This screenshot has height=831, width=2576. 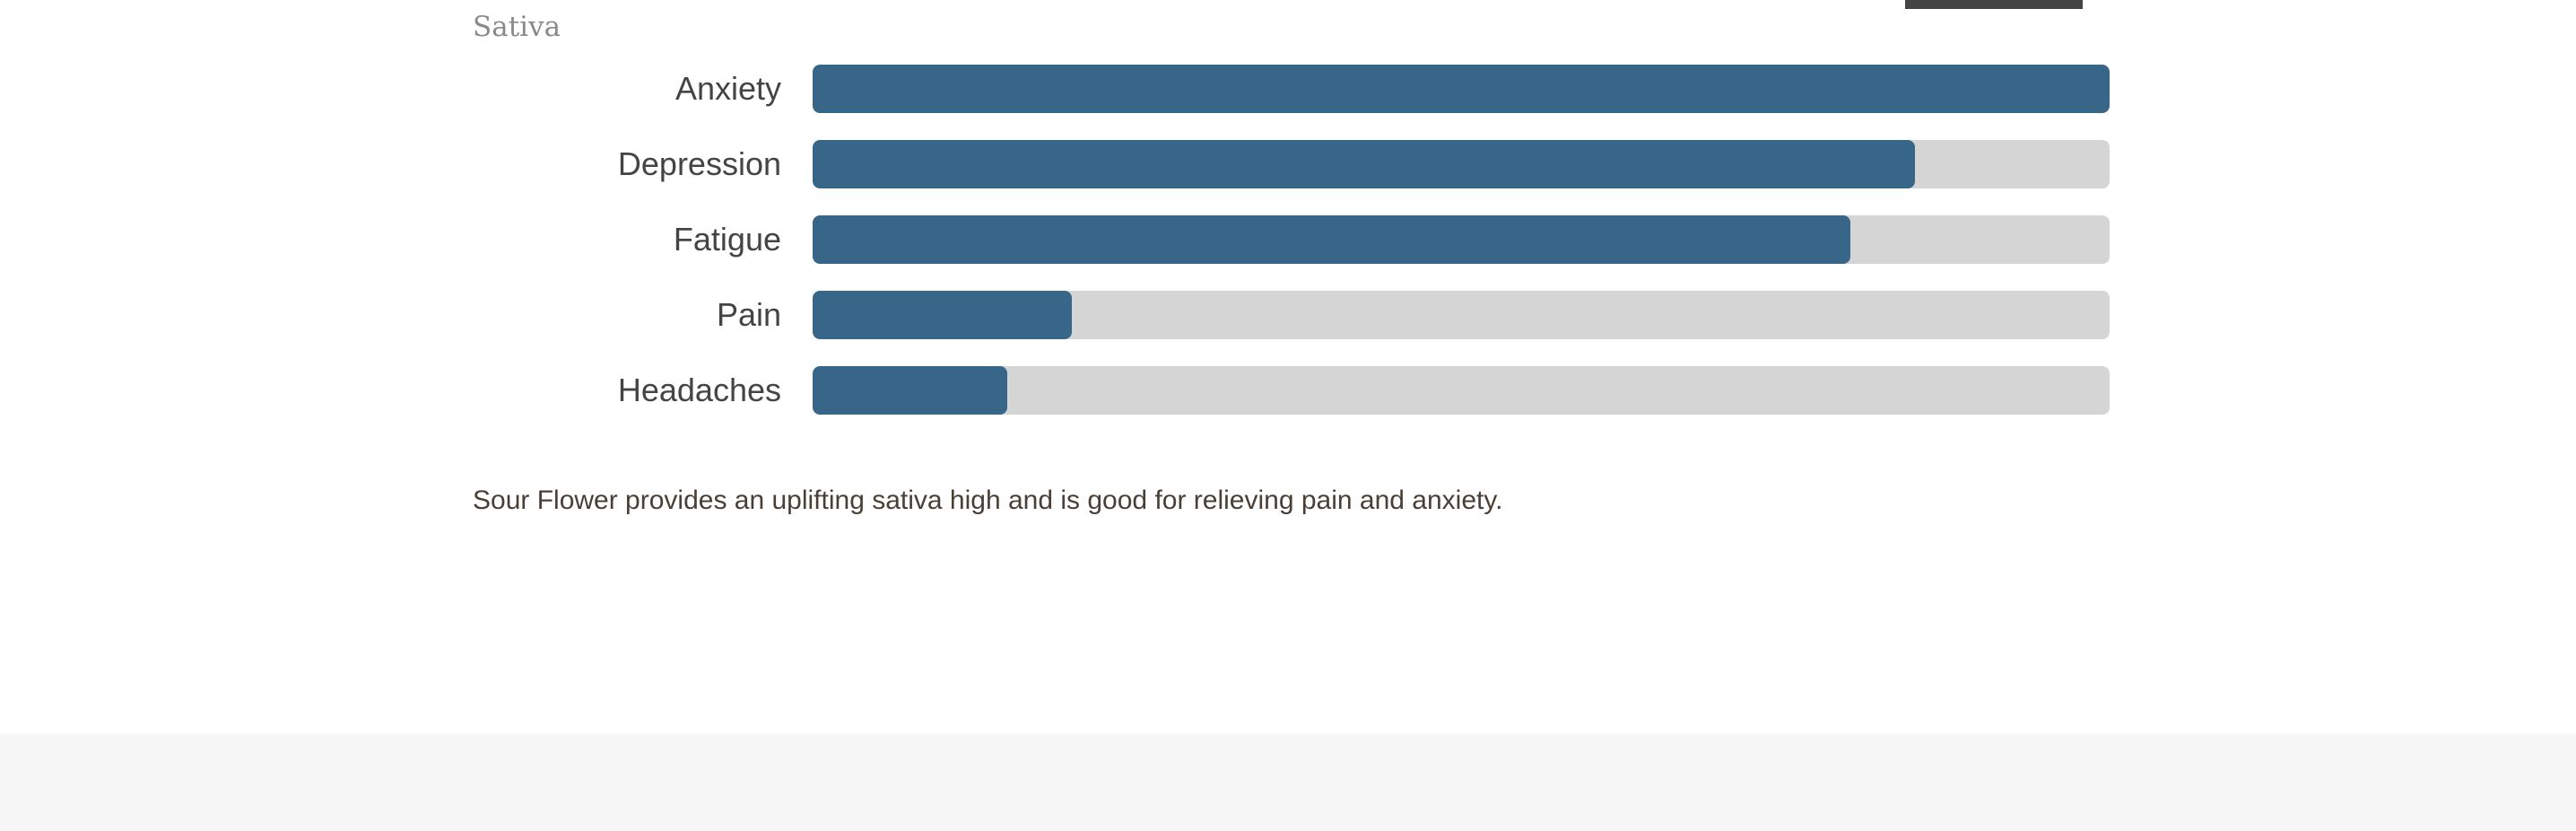 What do you see at coordinates (699, 390) in the screenshot?
I see `effect-label: Headaches` at bounding box center [699, 390].